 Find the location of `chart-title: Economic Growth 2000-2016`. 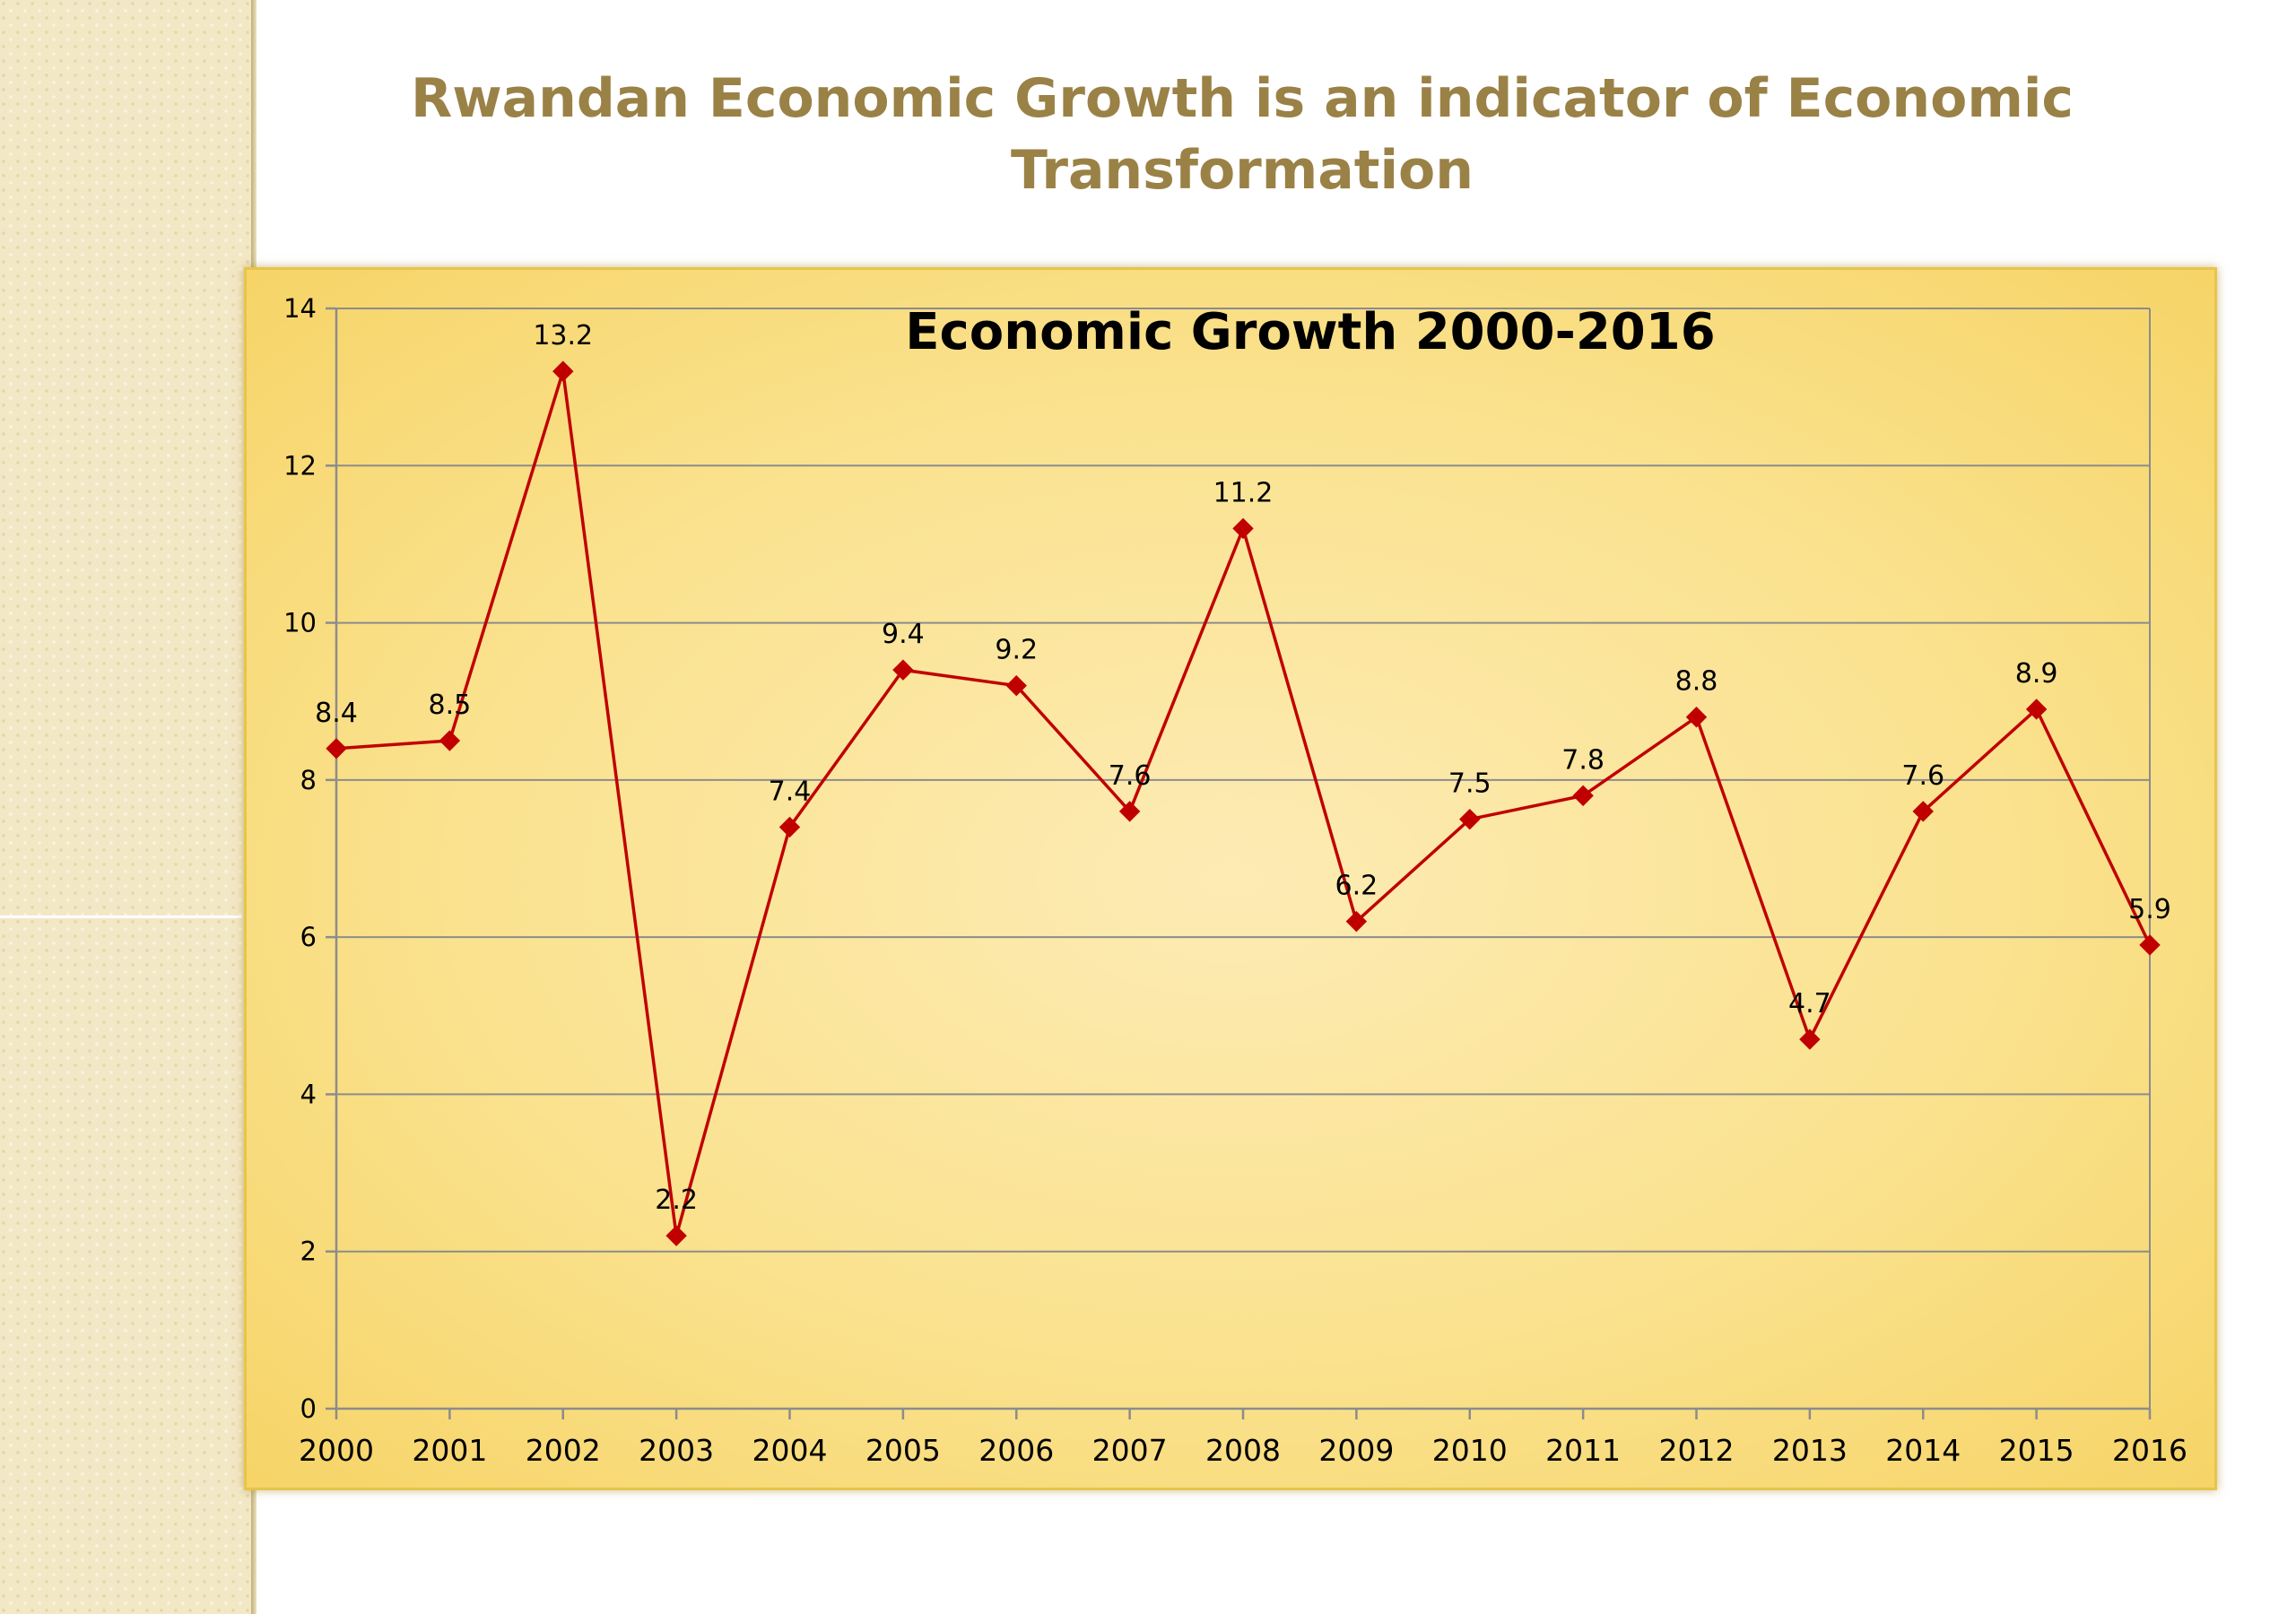

chart-title: Economic Growth 2000-2016 is located at coordinates (1310, 332).